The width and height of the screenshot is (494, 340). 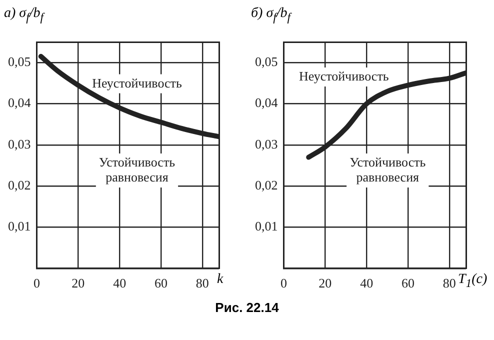 I want to click on x-axis-title: k, so click(x=220, y=280).